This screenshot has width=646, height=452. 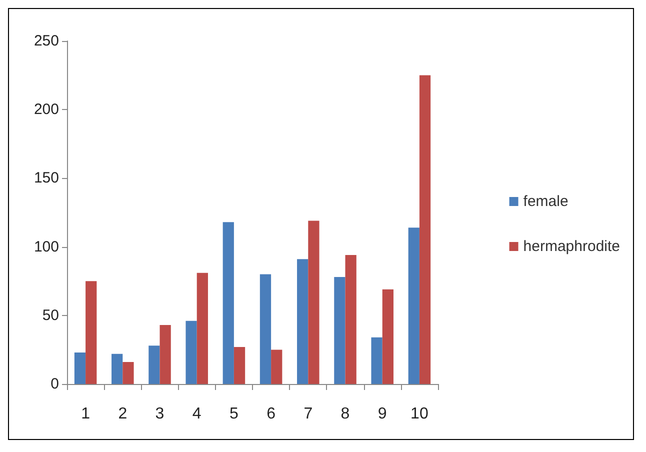 I want to click on x-tick-label: 4, so click(x=197, y=414).